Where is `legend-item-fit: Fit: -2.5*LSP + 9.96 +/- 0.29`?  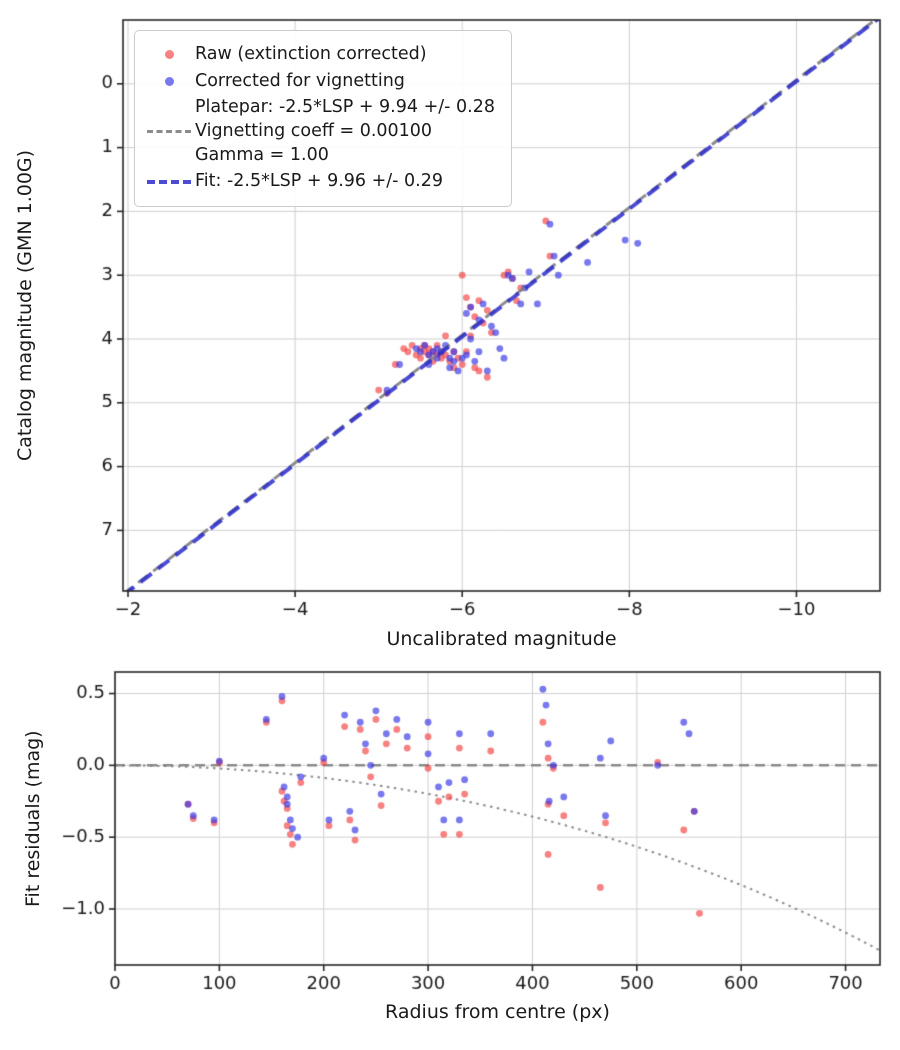
legend-item-fit: Fit: -2.5*LSP + 9.96 +/- 0.29 is located at coordinates (319, 182).